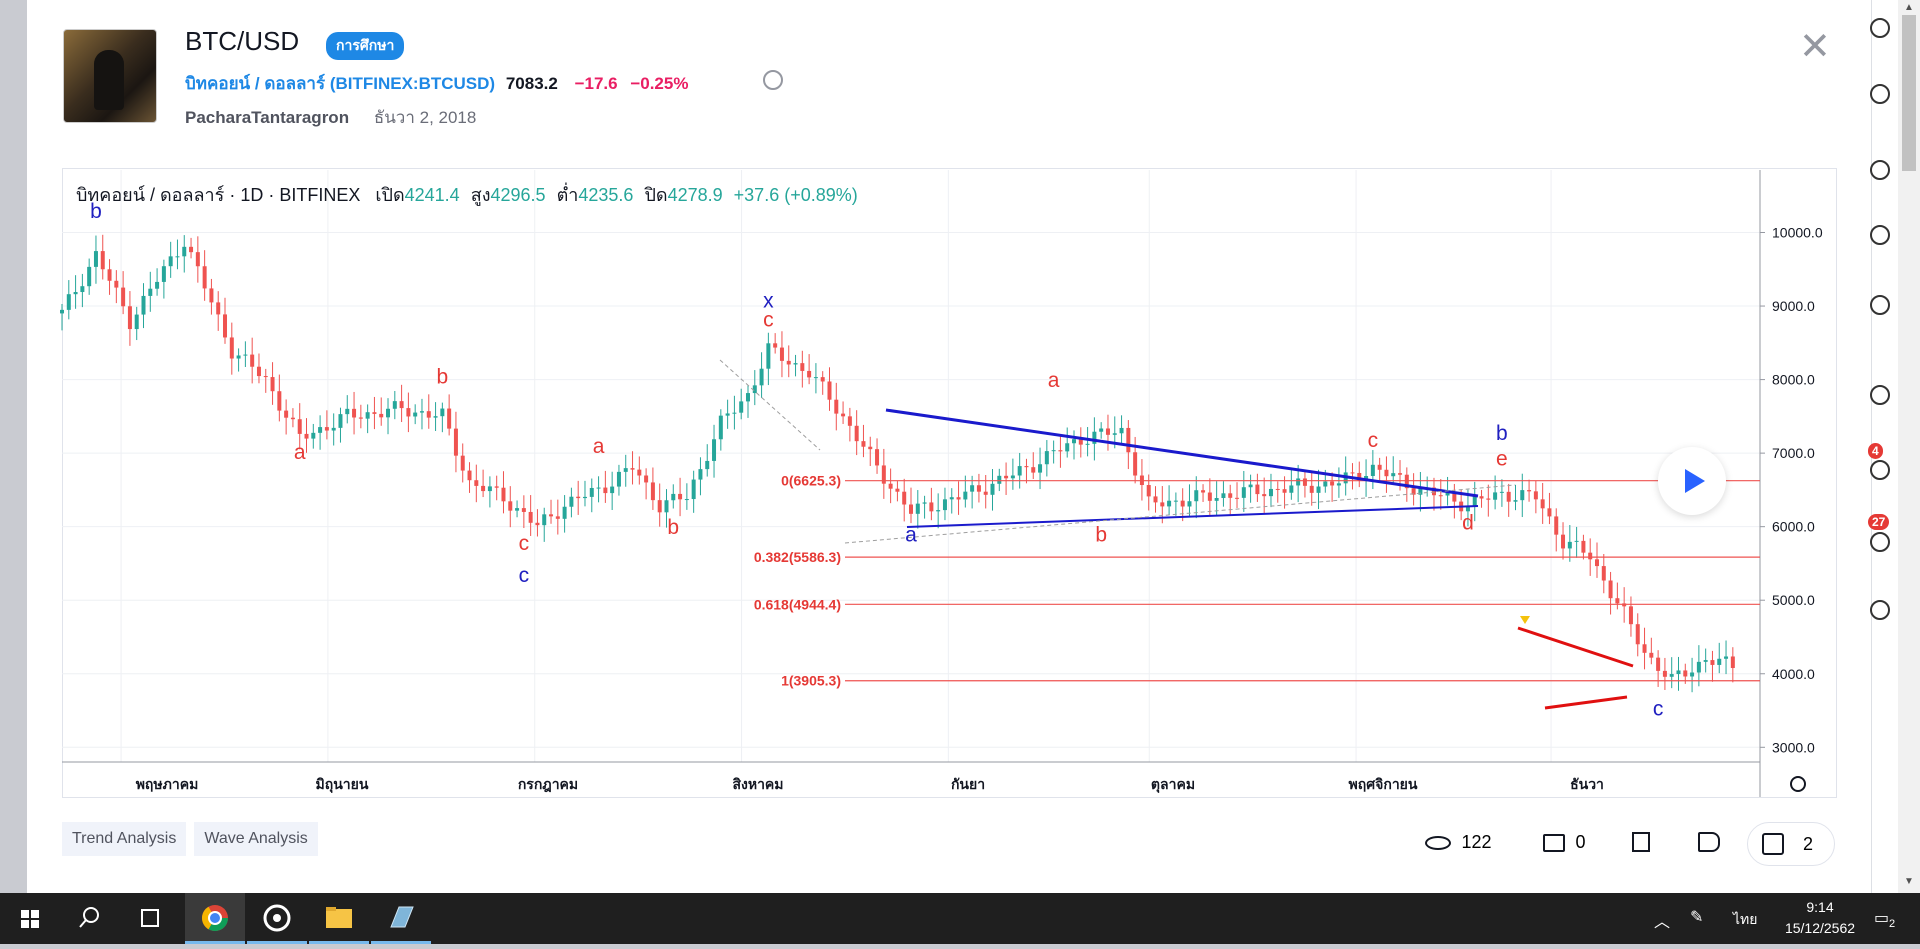  What do you see at coordinates (1909, 446) in the screenshot?
I see `scrollbar` at bounding box center [1909, 446].